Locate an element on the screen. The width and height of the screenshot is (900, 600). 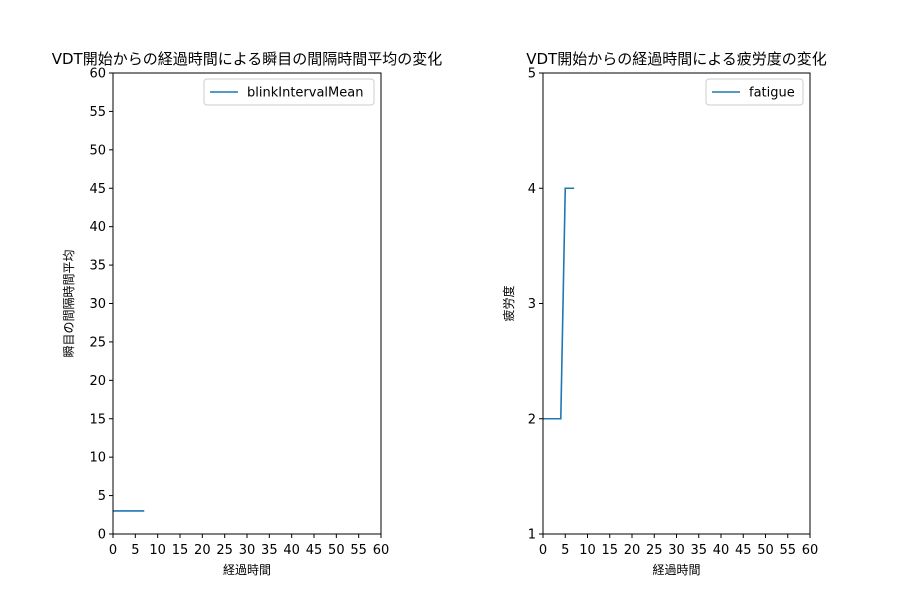
y-tick-label: 20 is located at coordinates (97, 381).